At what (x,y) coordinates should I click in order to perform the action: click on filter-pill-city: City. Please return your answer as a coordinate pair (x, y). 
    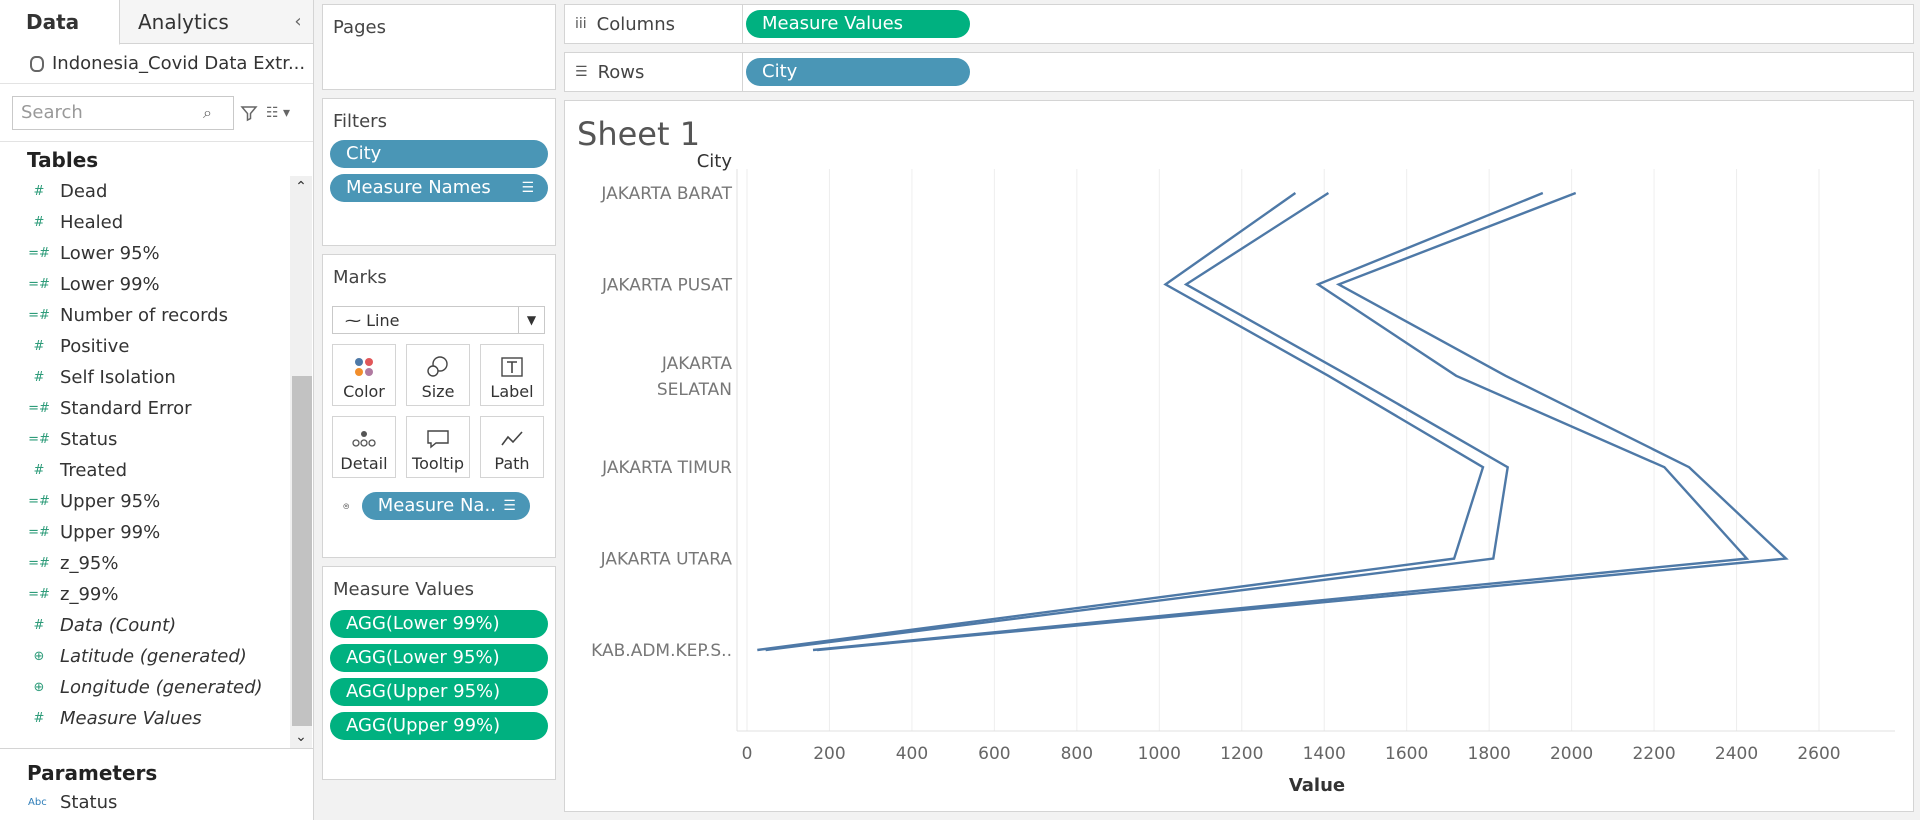
    Looking at the image, I should click on (439, 154).